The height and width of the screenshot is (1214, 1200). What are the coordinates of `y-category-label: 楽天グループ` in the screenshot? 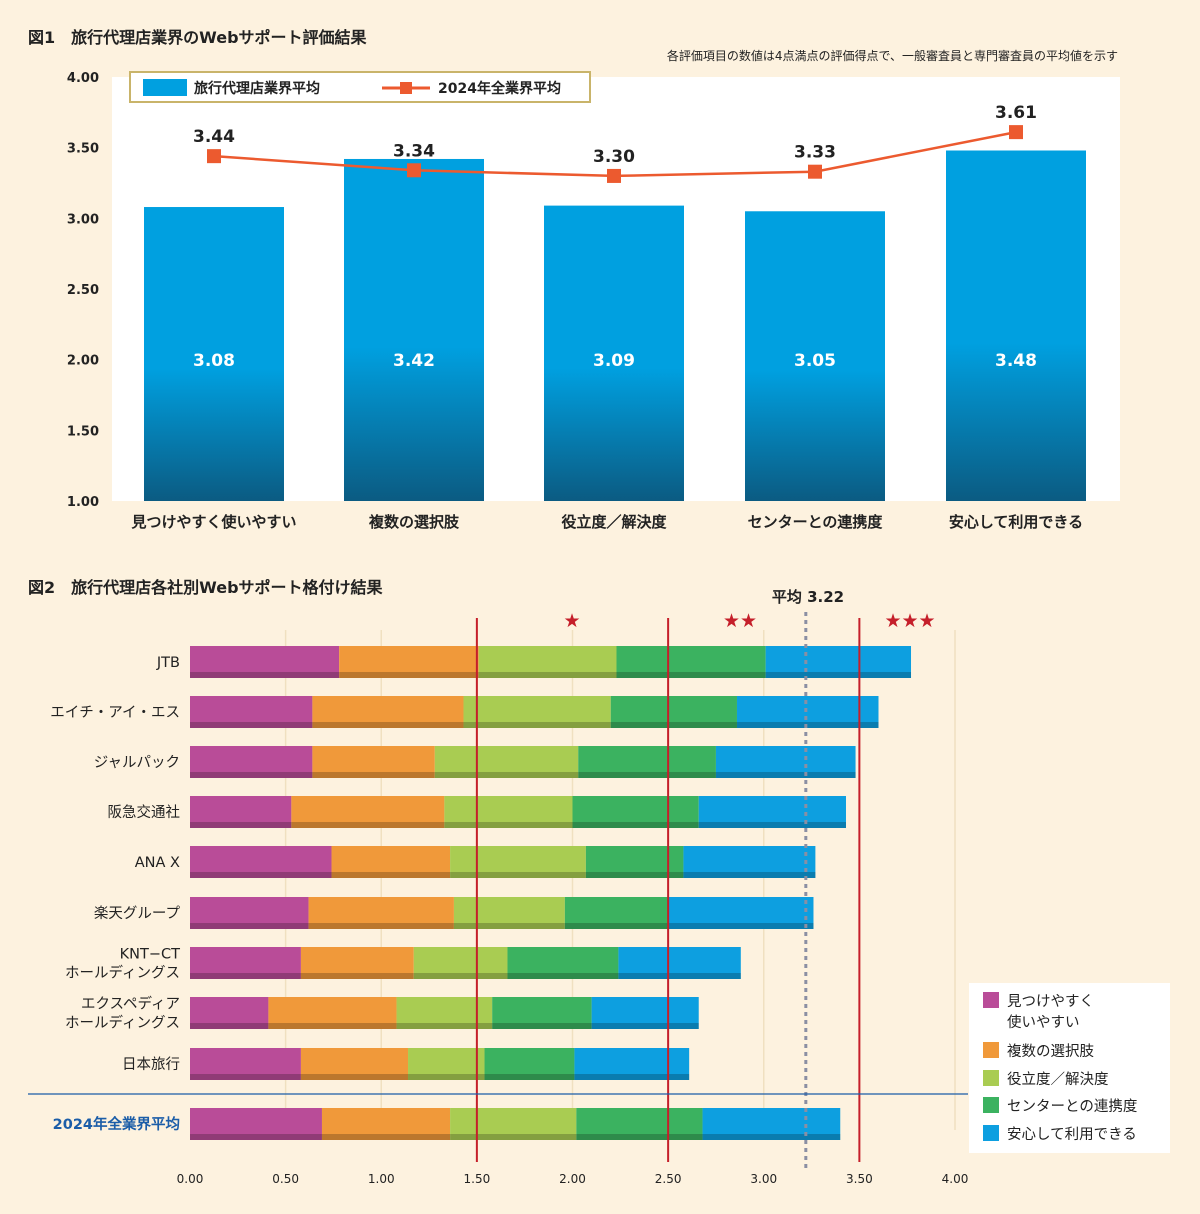 It's located at (137, 913).